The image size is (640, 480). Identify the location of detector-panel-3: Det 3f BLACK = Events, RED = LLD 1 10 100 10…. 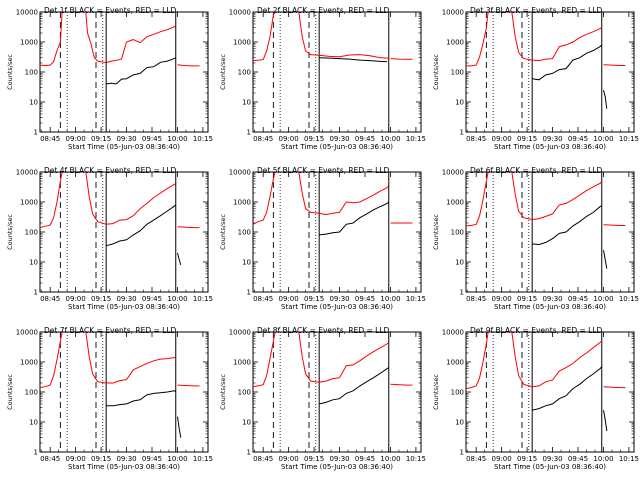
(535, 78).